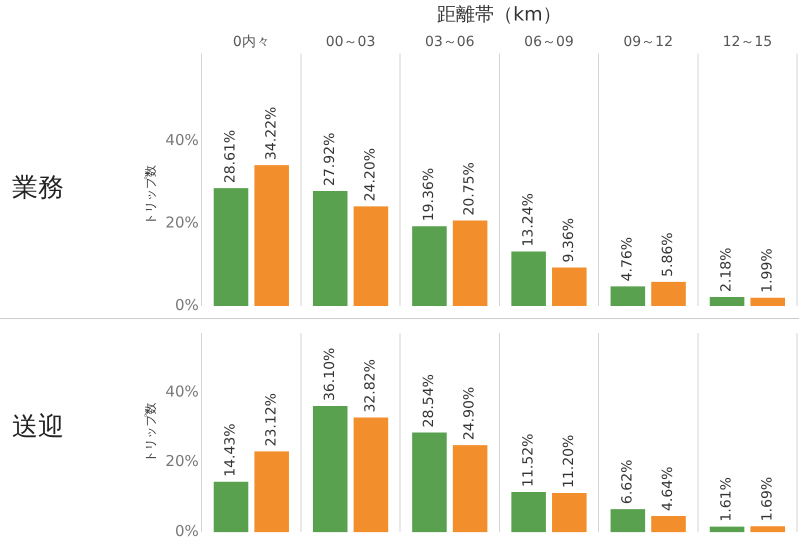 The image size is (799, 555). Describe the element at coordinates (38, 188) in the screenshot. I see `text: 業務` at that location.